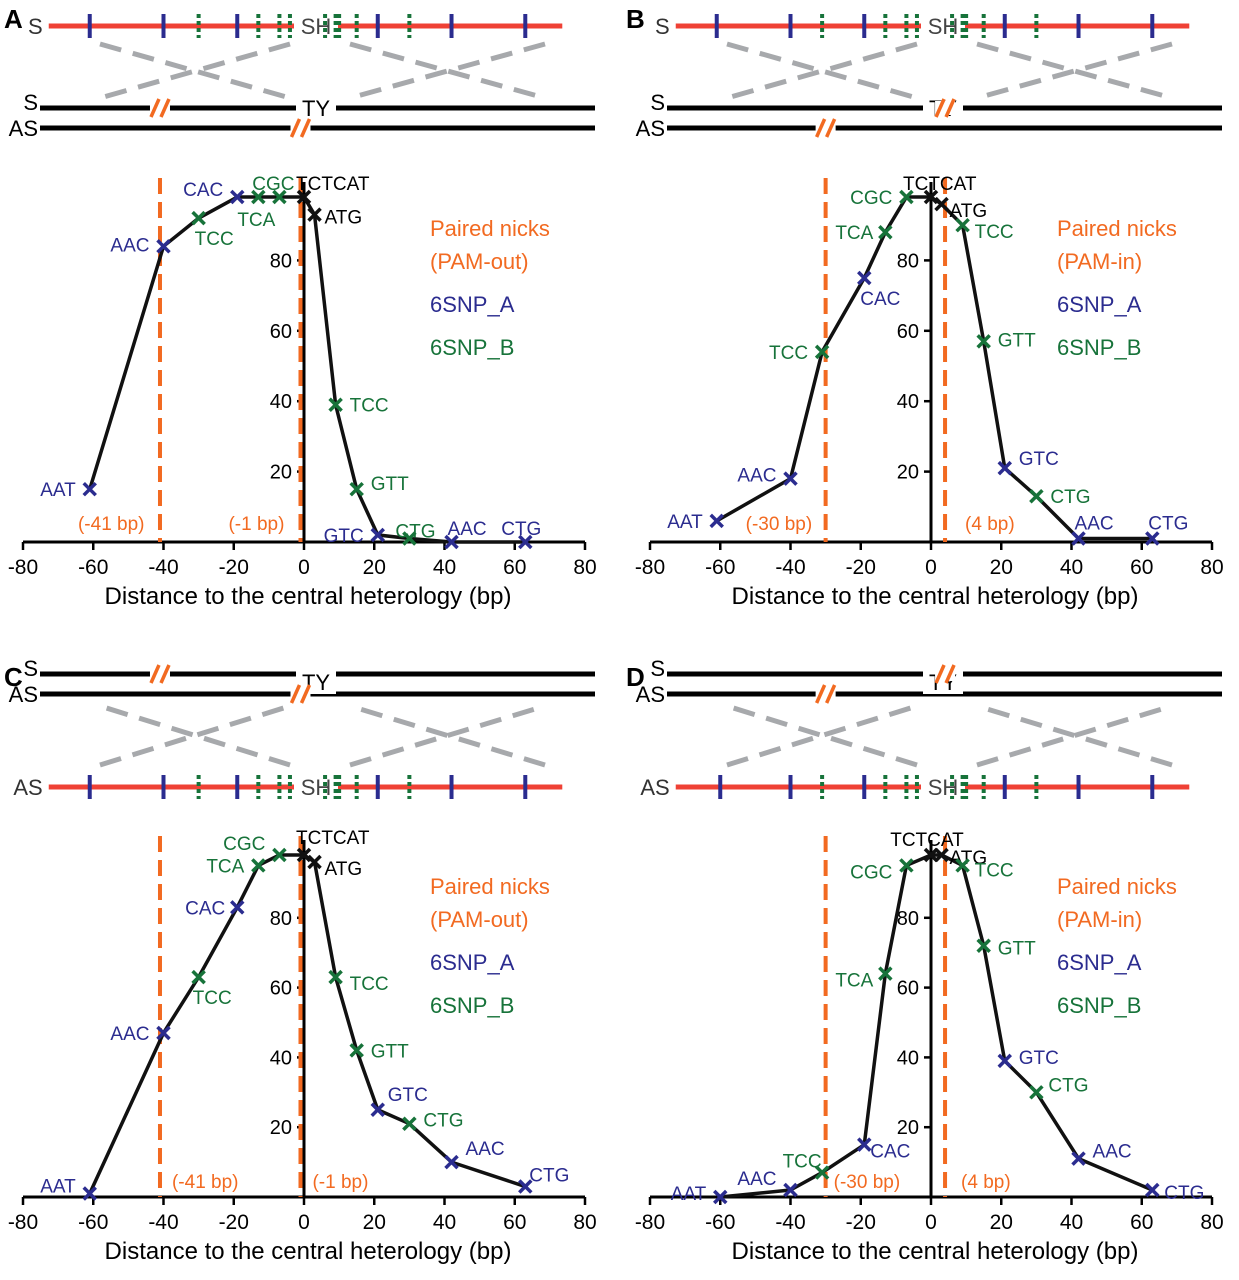 The height and width of the screenshot is (1280, 1239). What do you see at coordinates (13, 19) in the screenshot?
I see `panel-letter: A` at bounding box center [13, 19].